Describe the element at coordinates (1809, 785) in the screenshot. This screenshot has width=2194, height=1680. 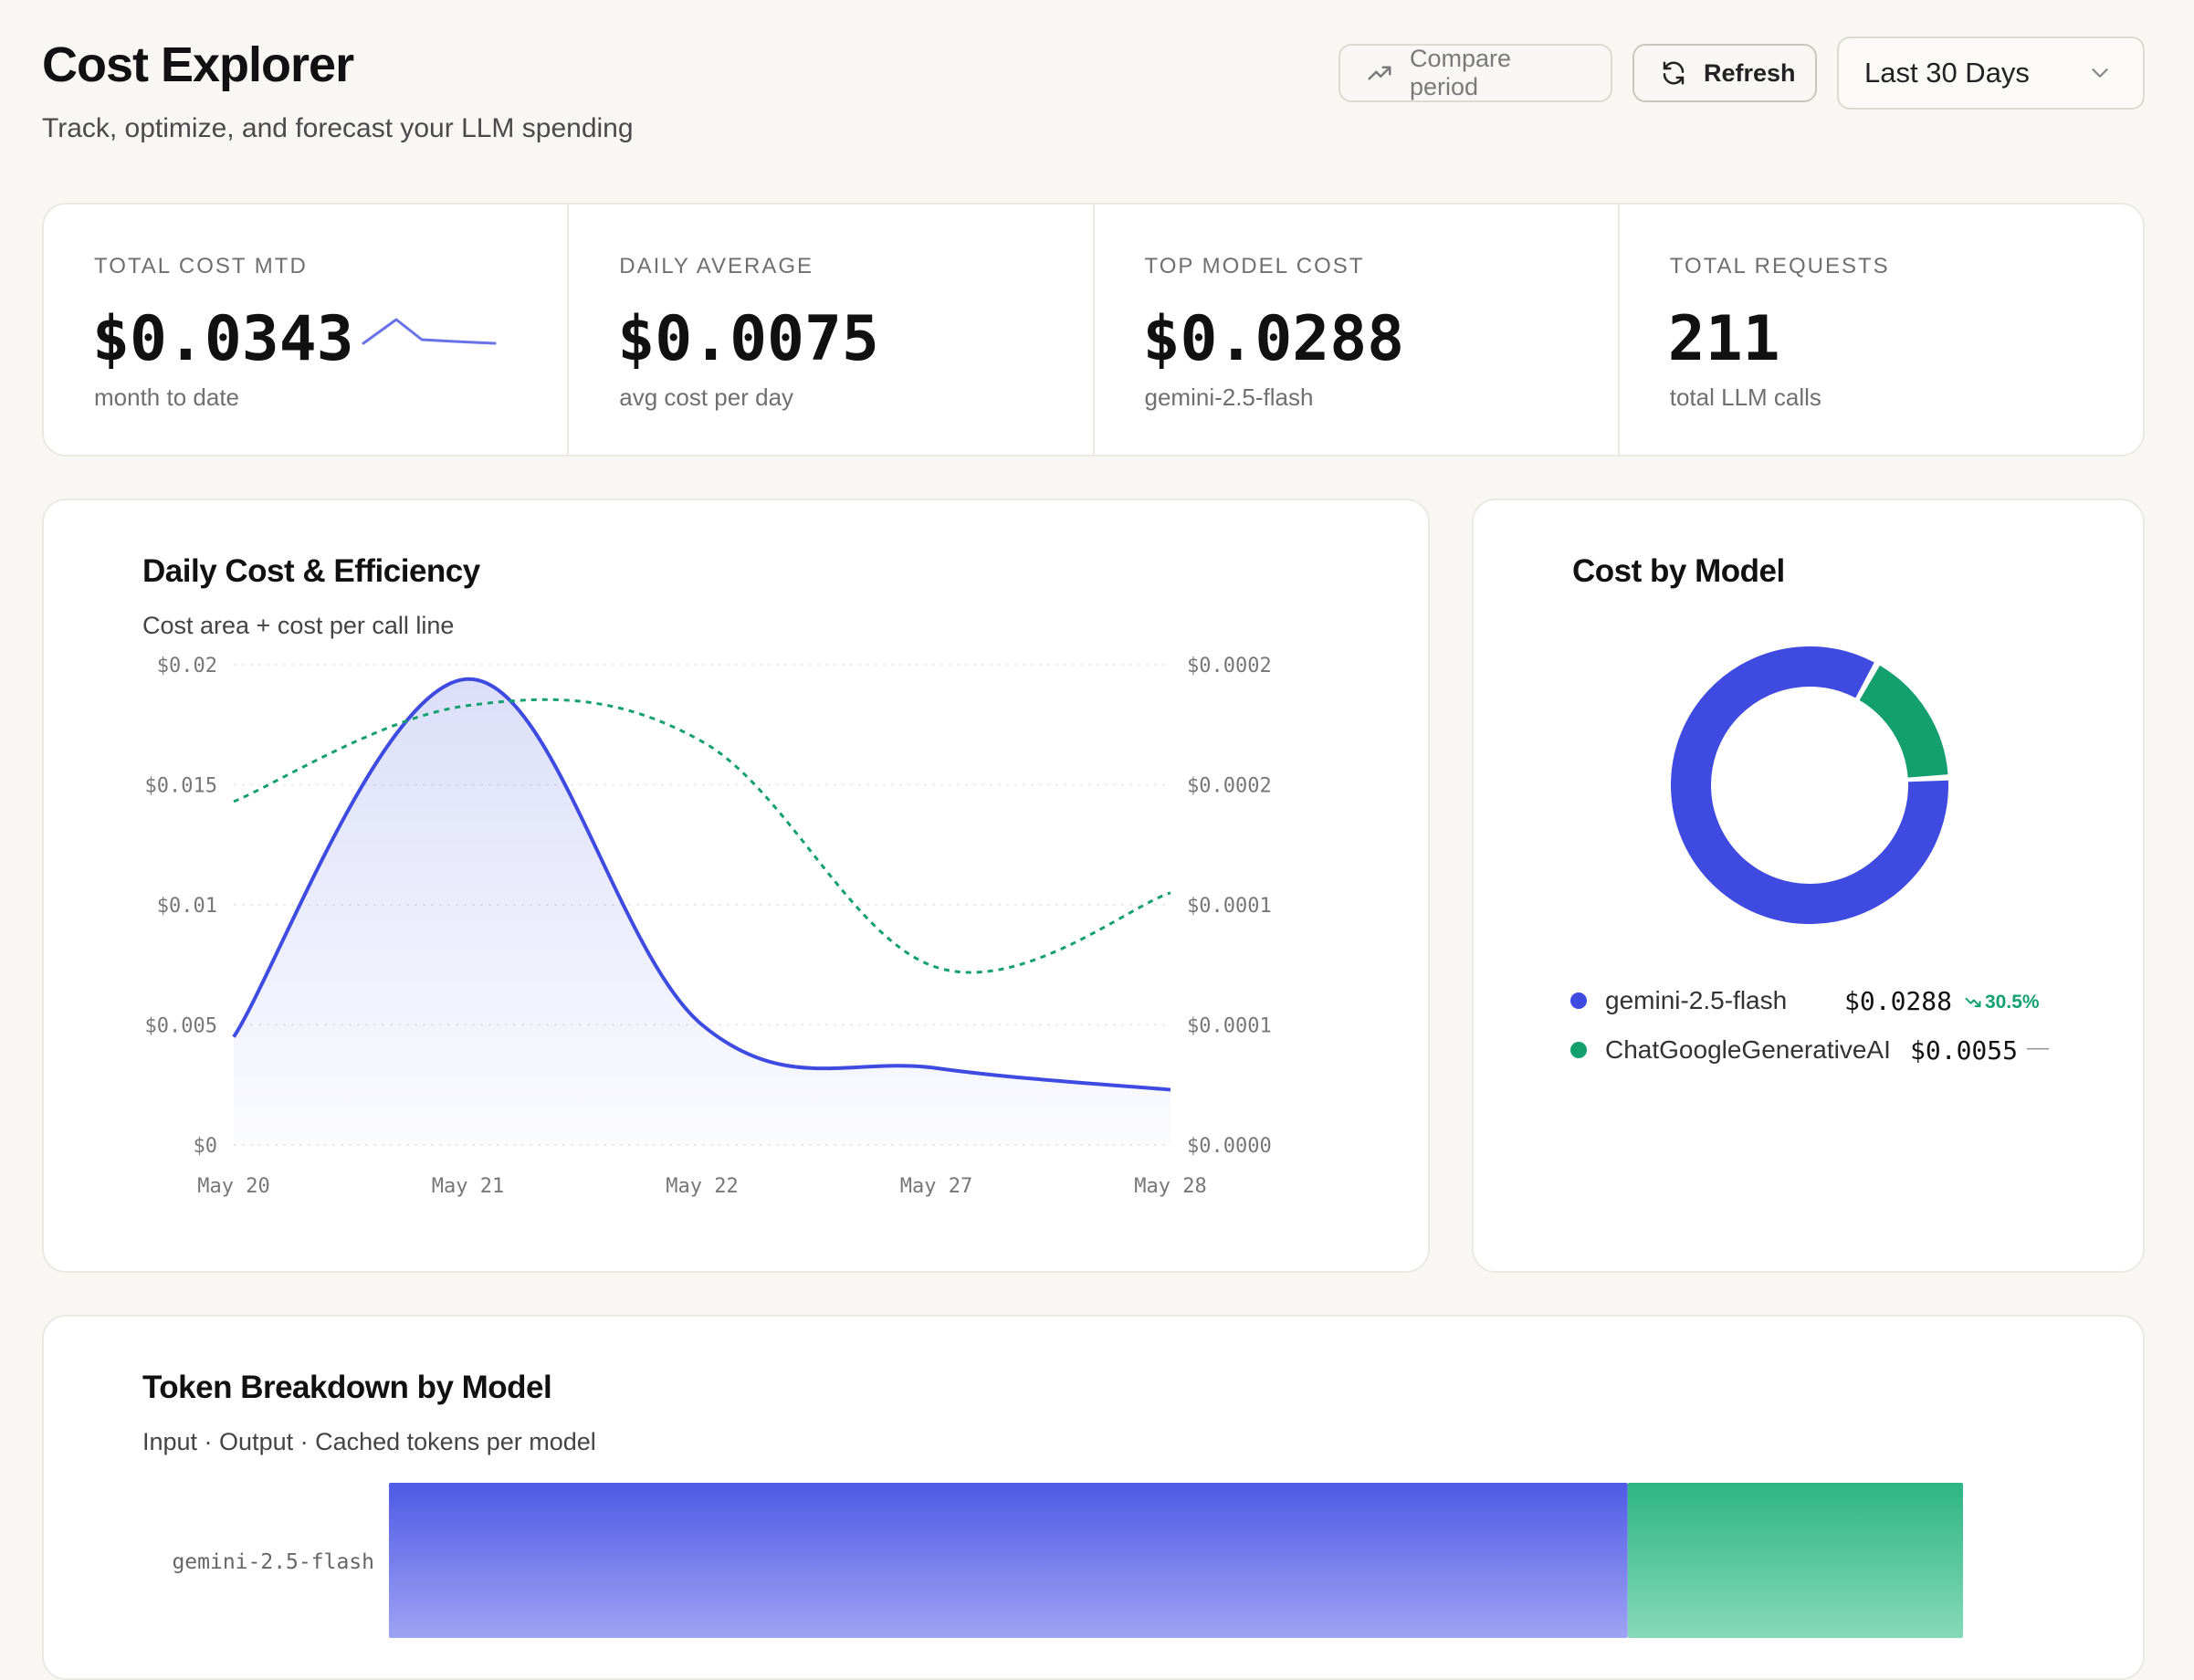
I see `donut-slice` at that location.